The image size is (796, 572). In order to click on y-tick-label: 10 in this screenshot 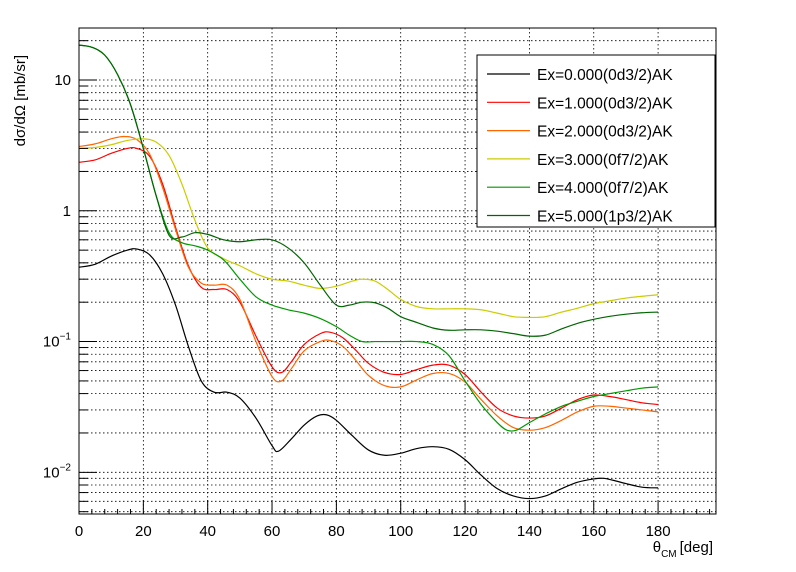, I will do `click(62, 80)`.